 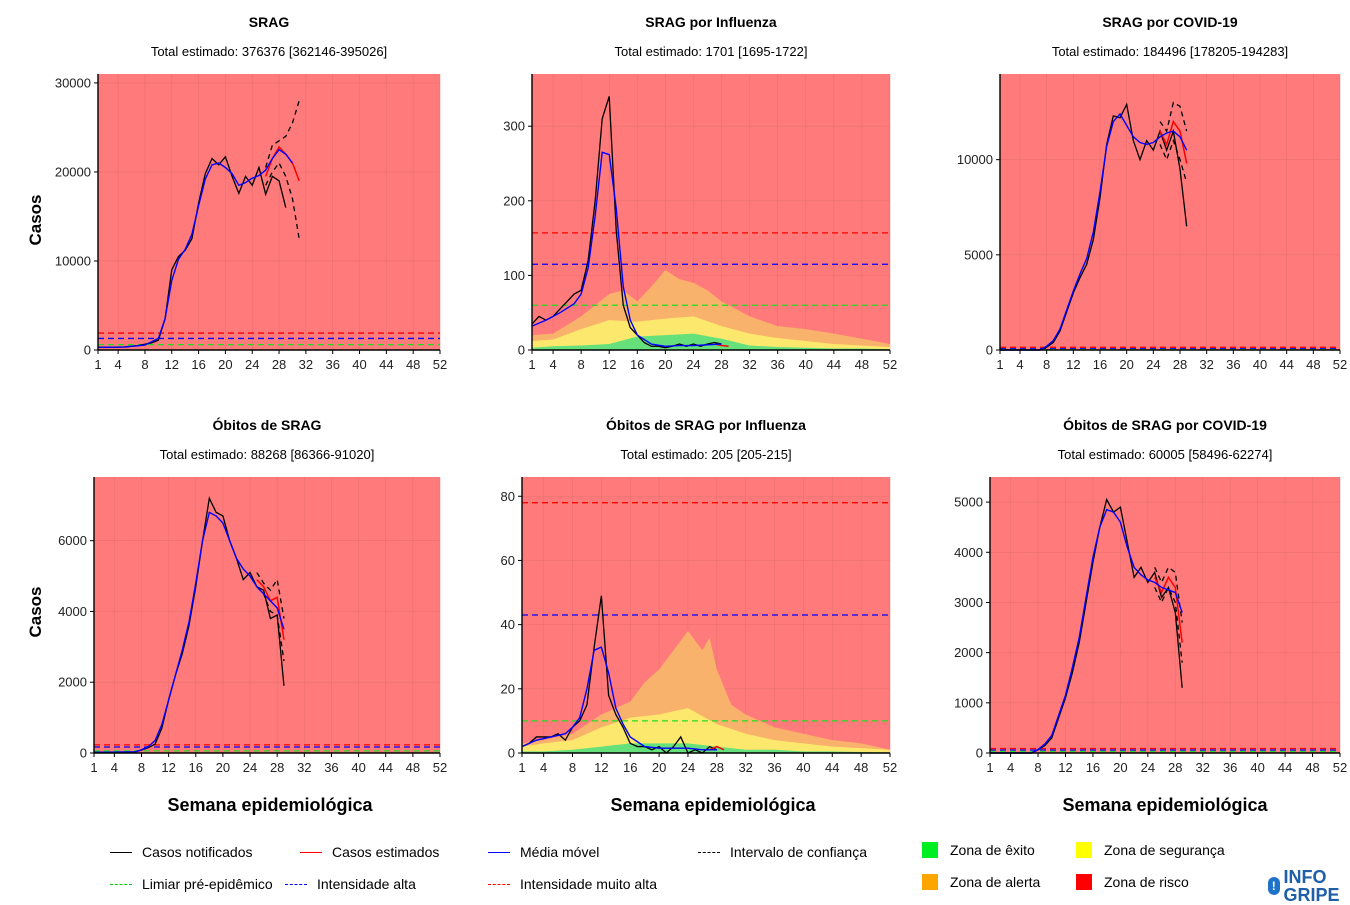 What do you see at coordinates (930, 850) in the screenshot?
I see `success-zone-swatch` at bounding box center [930, 850].